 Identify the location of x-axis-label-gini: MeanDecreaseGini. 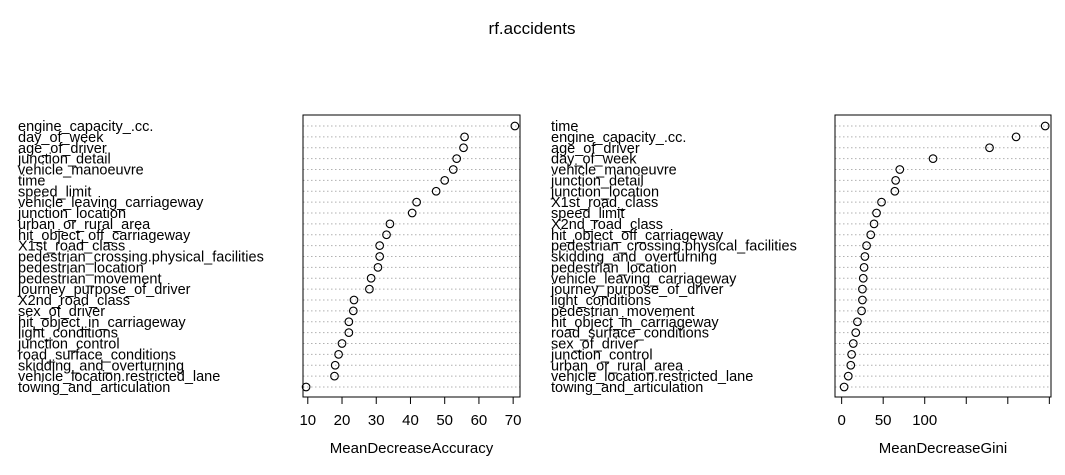
(943, 448).